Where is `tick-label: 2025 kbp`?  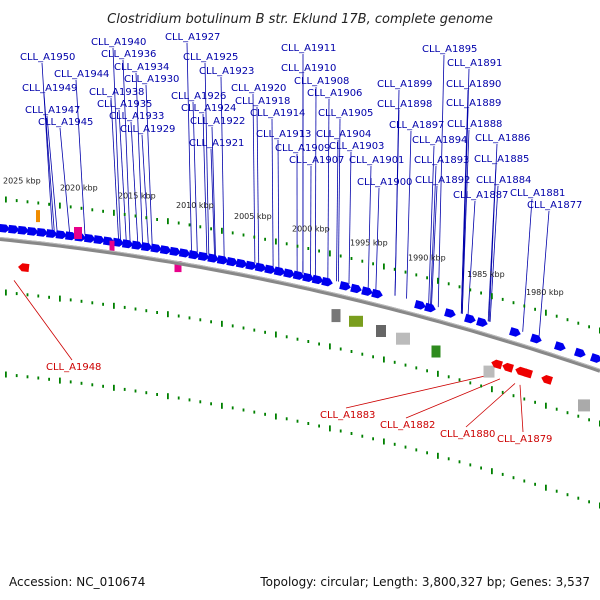
tick-label: 2025 kbp is located at coordinates (22, 180).